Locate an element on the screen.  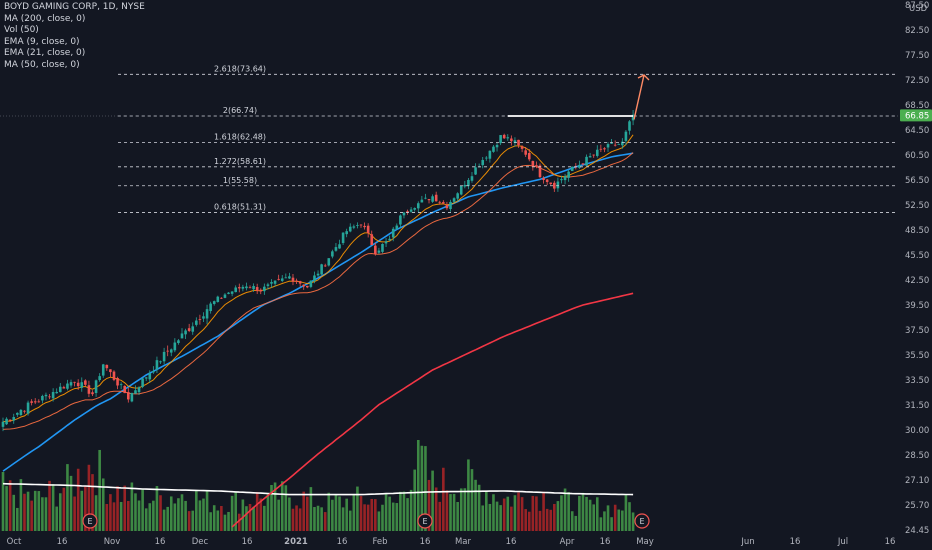
price-tick-label: 45.50 is located at coordinates (917, 256).